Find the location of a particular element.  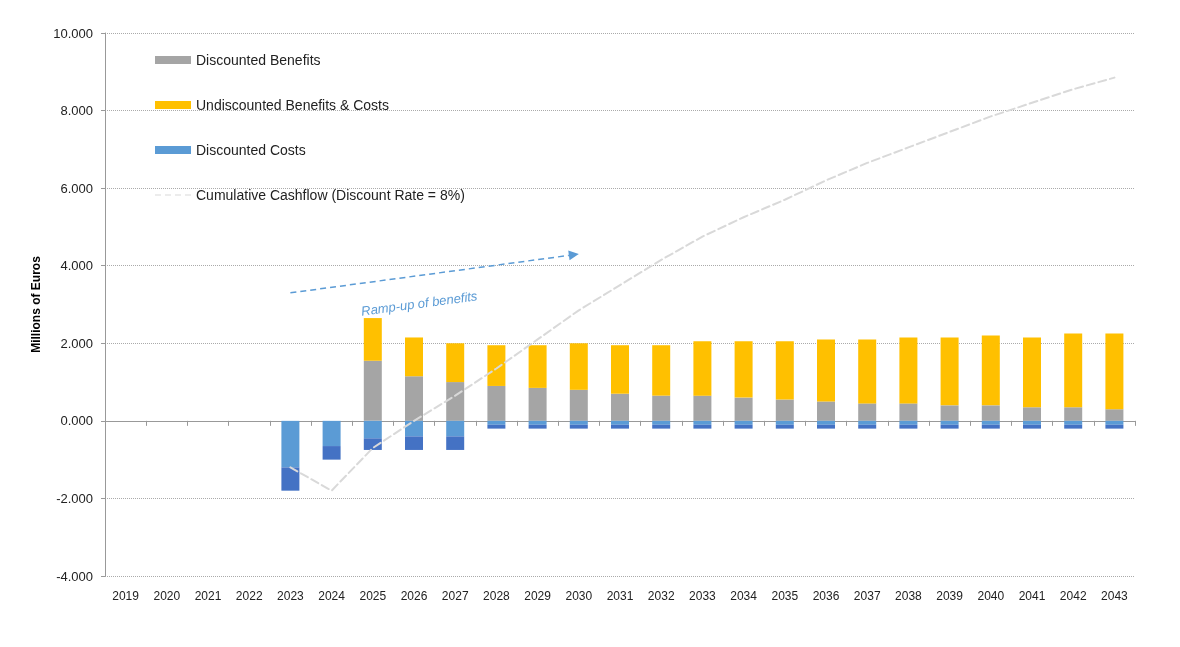

x-tick-label: 2023 is located at coordinates (291, 596).